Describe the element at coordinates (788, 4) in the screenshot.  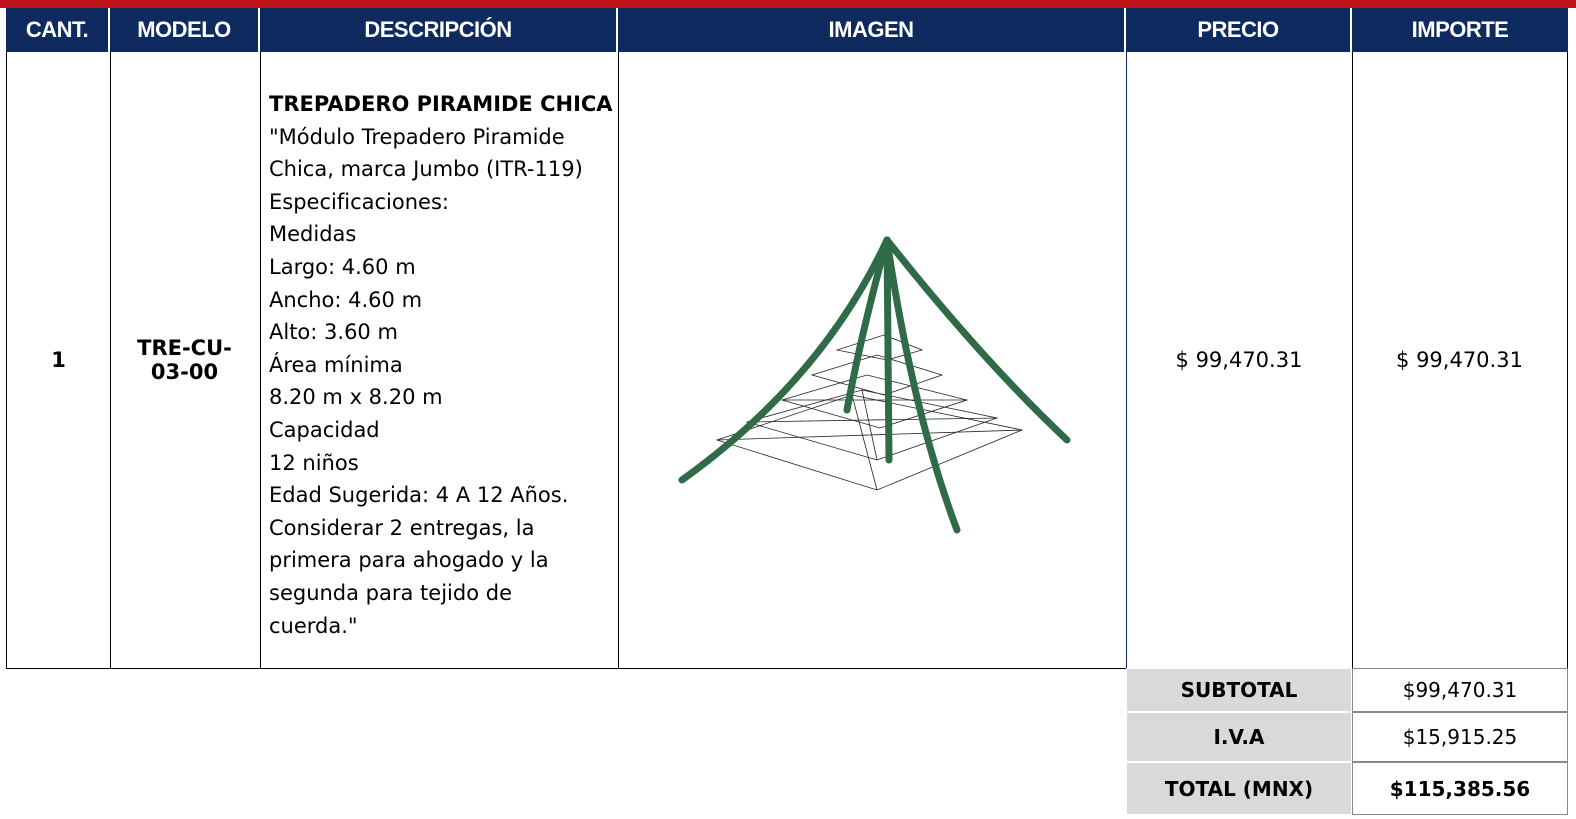
I see `top-bar` at that location.